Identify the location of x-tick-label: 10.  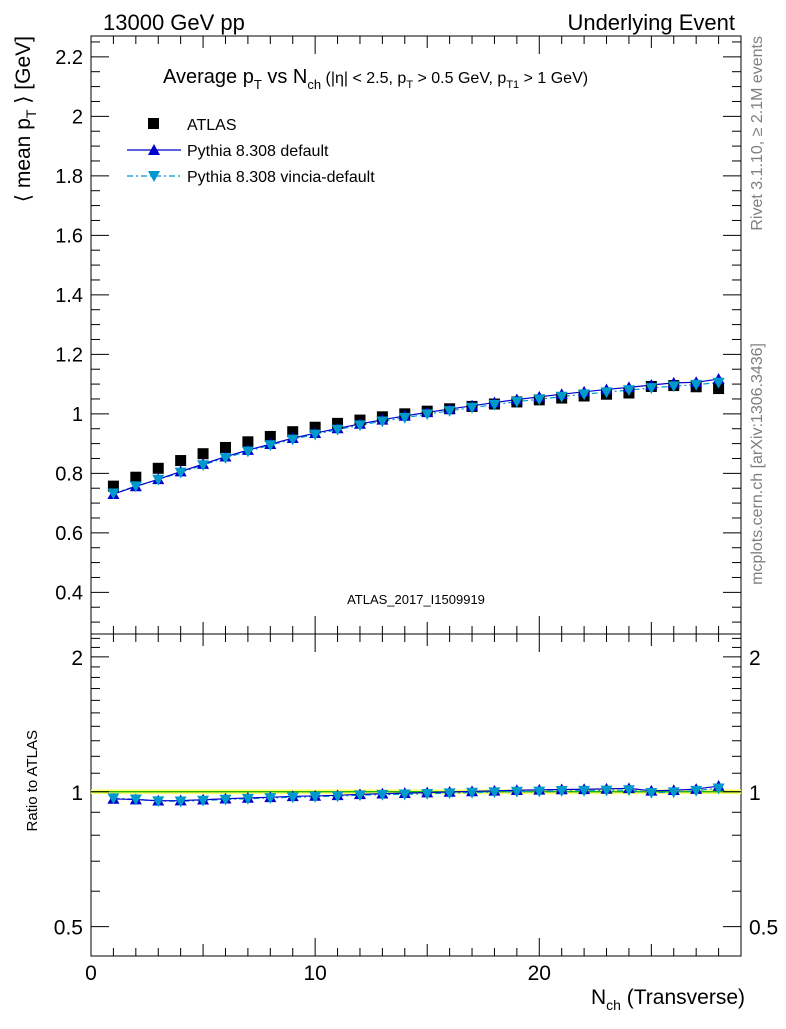
(314, 973).